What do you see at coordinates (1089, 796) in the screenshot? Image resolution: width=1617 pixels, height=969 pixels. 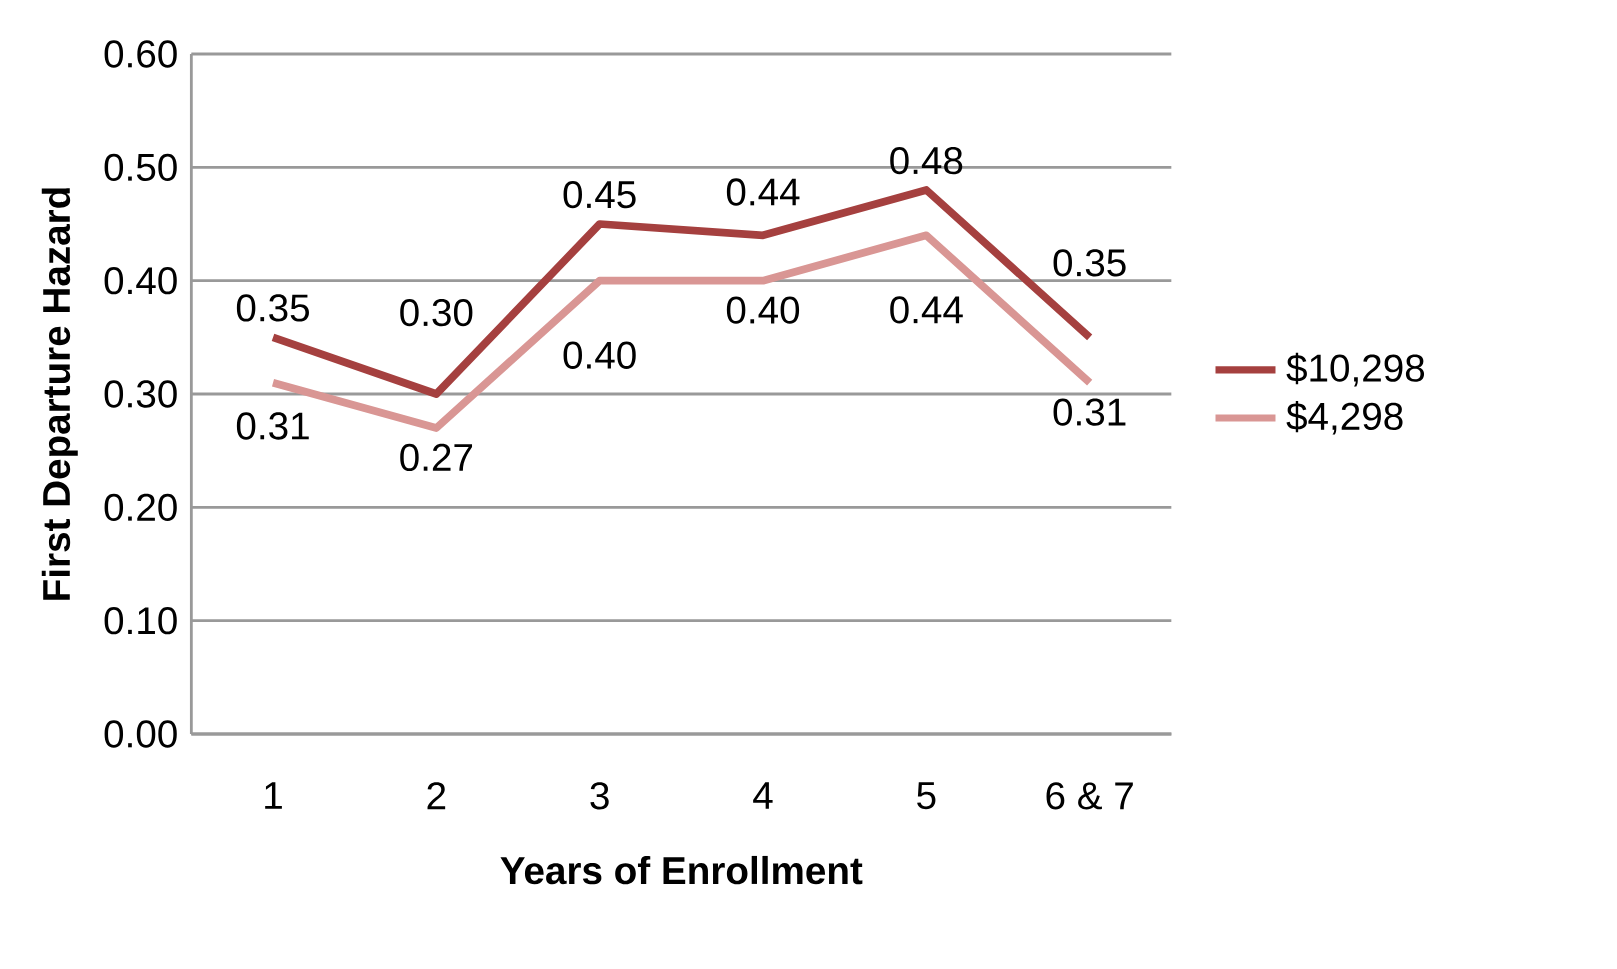 I see `x-tick-label: 6 & 7` at bounding box center [1089, 796].